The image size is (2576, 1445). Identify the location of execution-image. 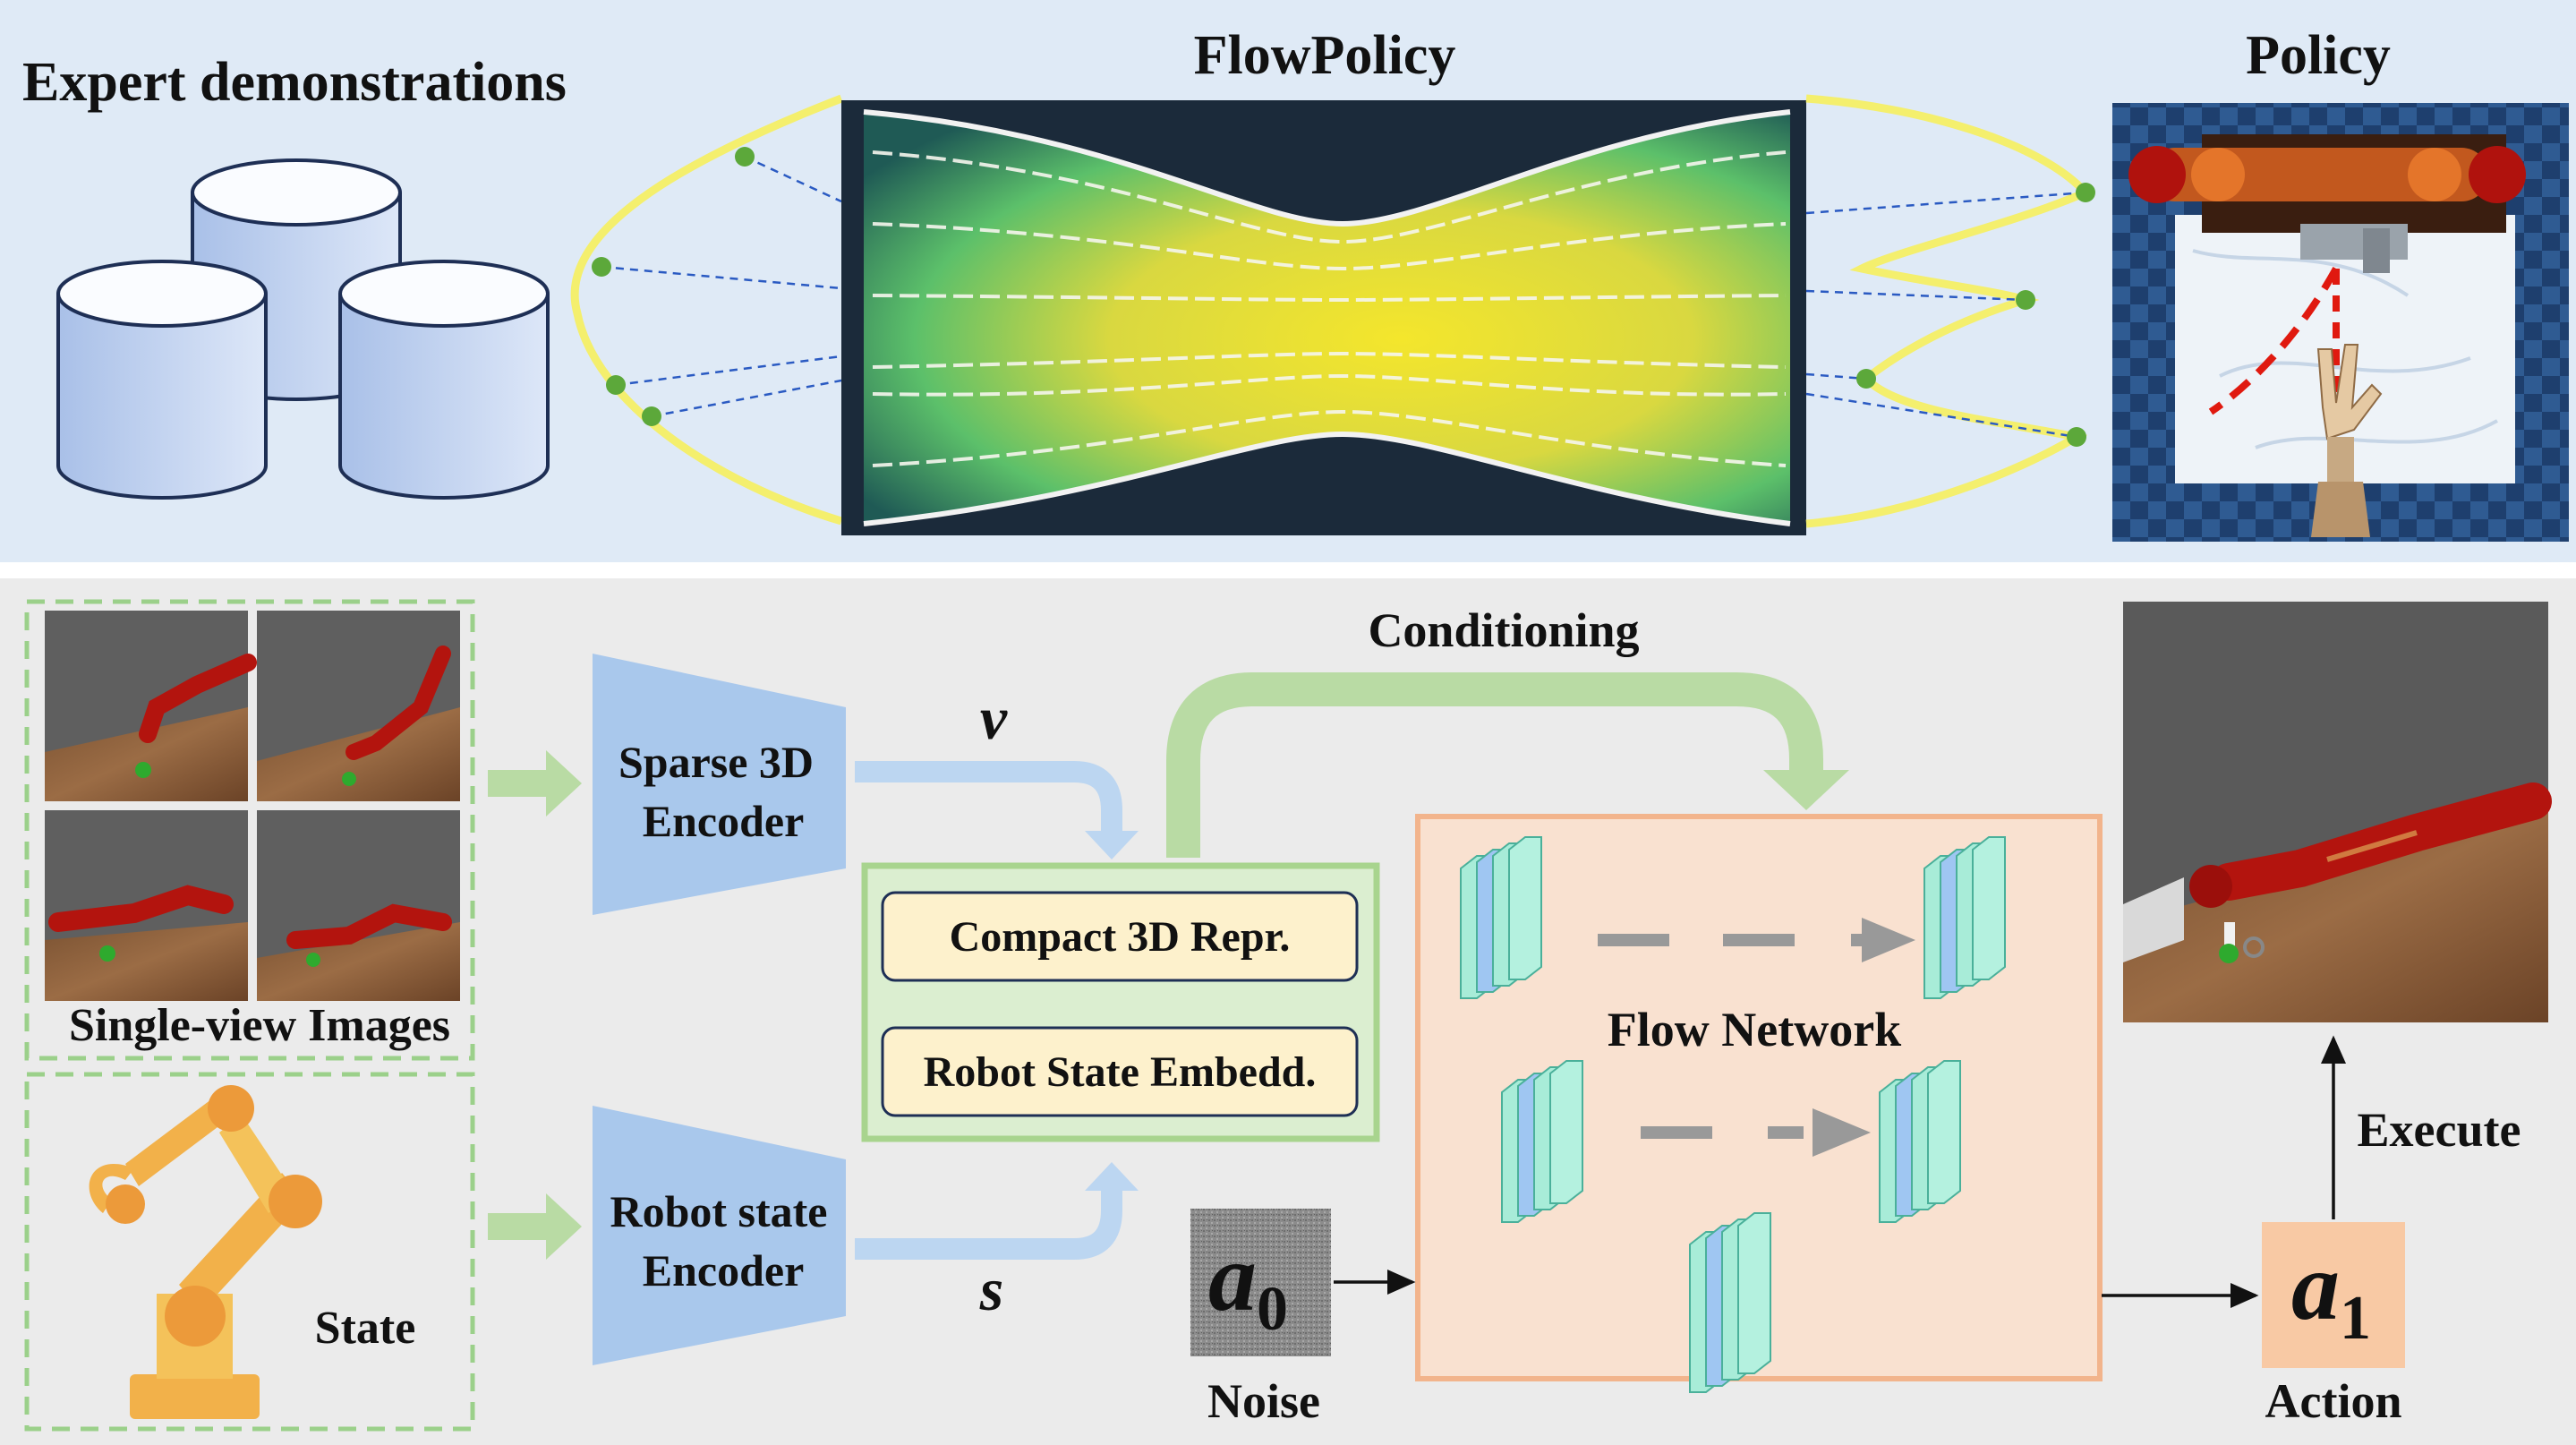
(2337, 812).